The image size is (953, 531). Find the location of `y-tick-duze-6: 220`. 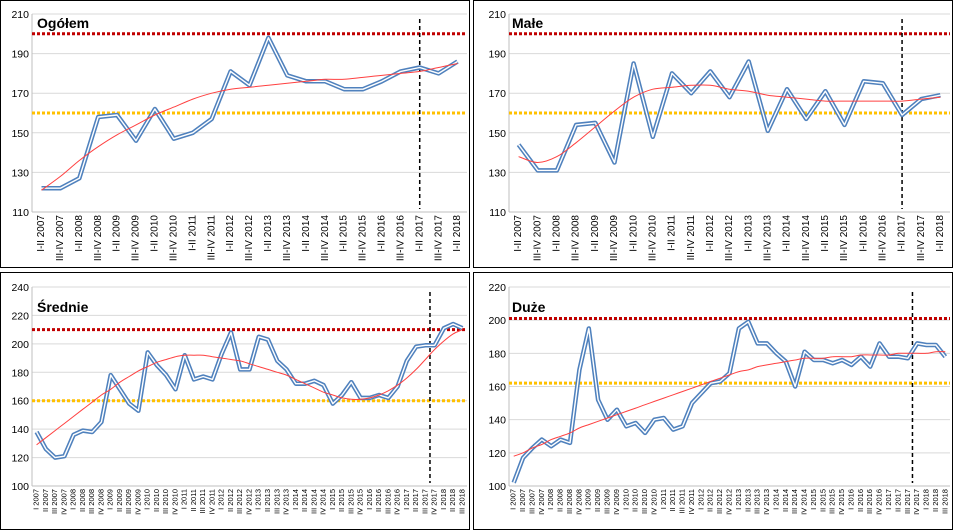

y-tick-duze-6: 220 is located at coordinates (497, 288).